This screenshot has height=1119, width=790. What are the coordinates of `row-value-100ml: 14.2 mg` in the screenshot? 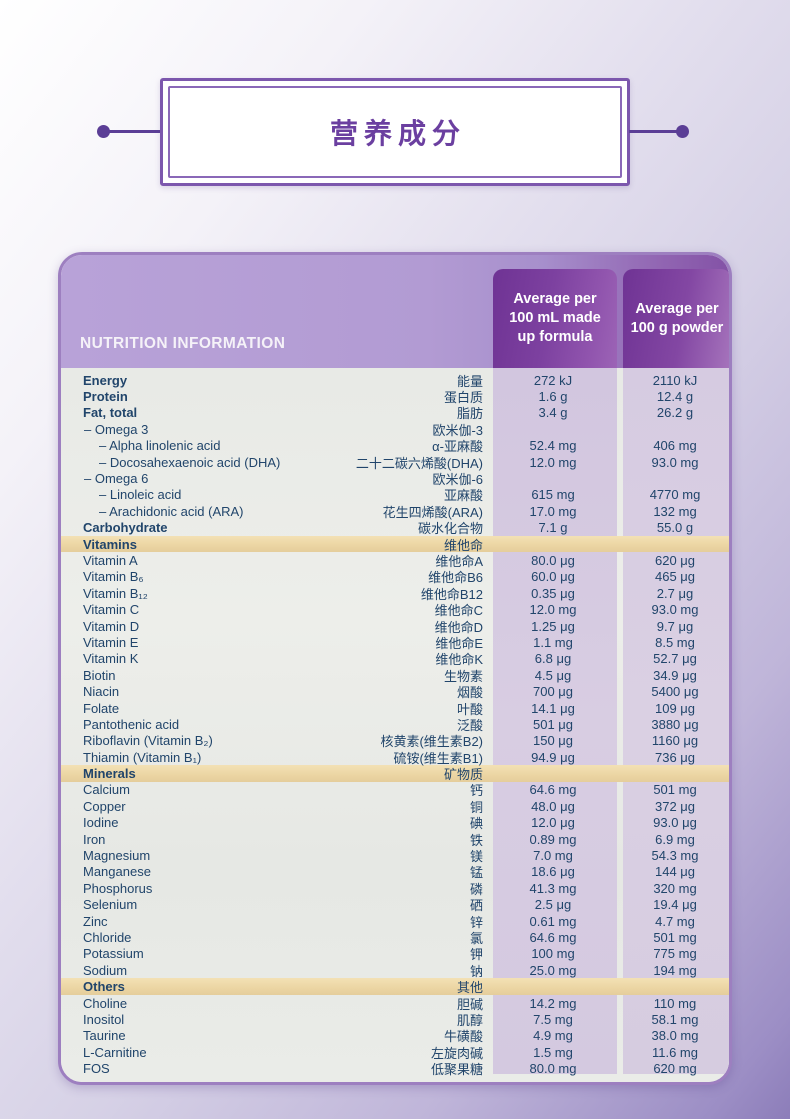 It's located at (553, 1003).